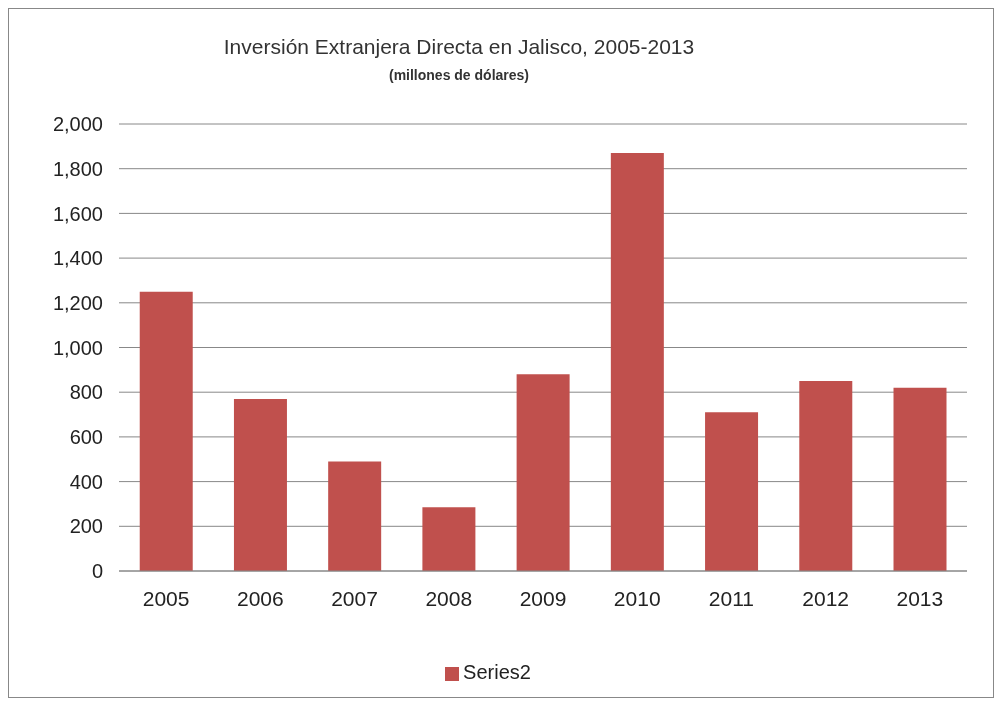  I want to click on y-tick-label: 1,600, so click(77, 213).